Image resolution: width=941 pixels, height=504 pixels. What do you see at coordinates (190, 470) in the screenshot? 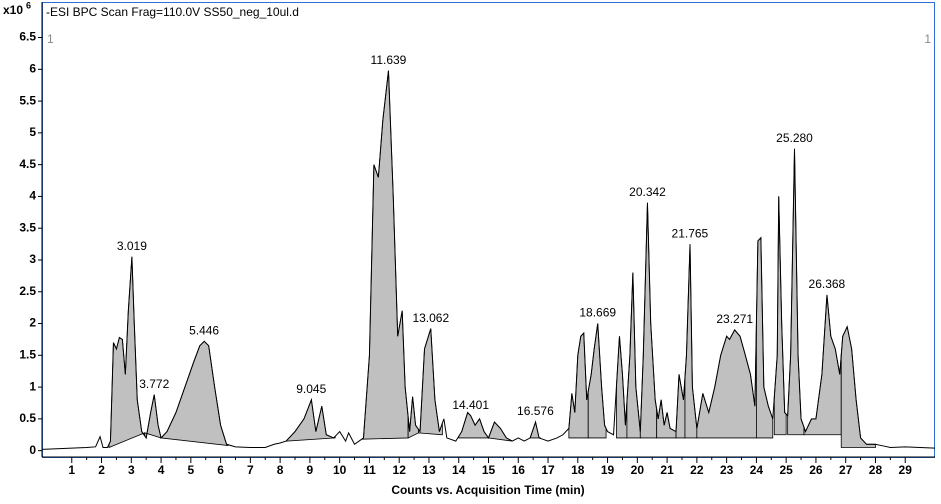
I see `x-tick-label: 5` at bounding box center [190, 470].